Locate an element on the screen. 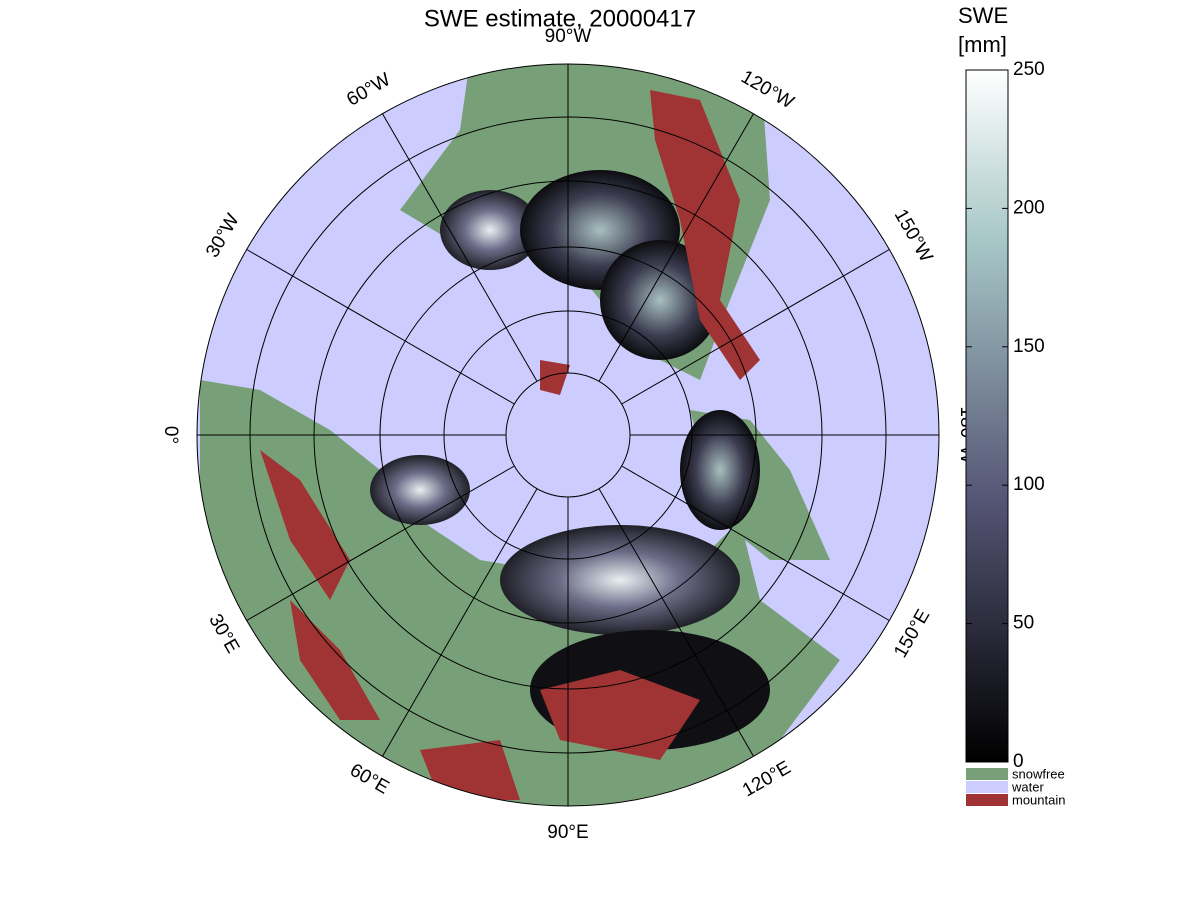  legend-label: snowfree is located at coordinates (1038, 773).